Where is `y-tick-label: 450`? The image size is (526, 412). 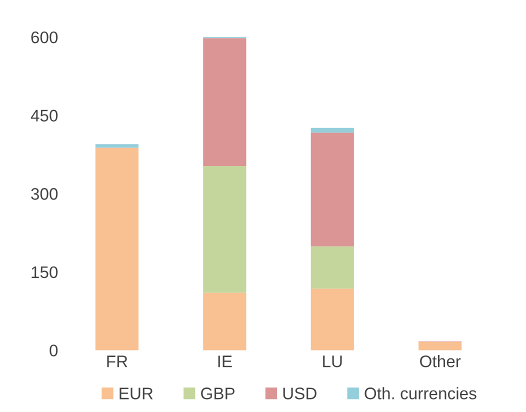 y-tick-label: 450 is located at coordinates (44, 116).